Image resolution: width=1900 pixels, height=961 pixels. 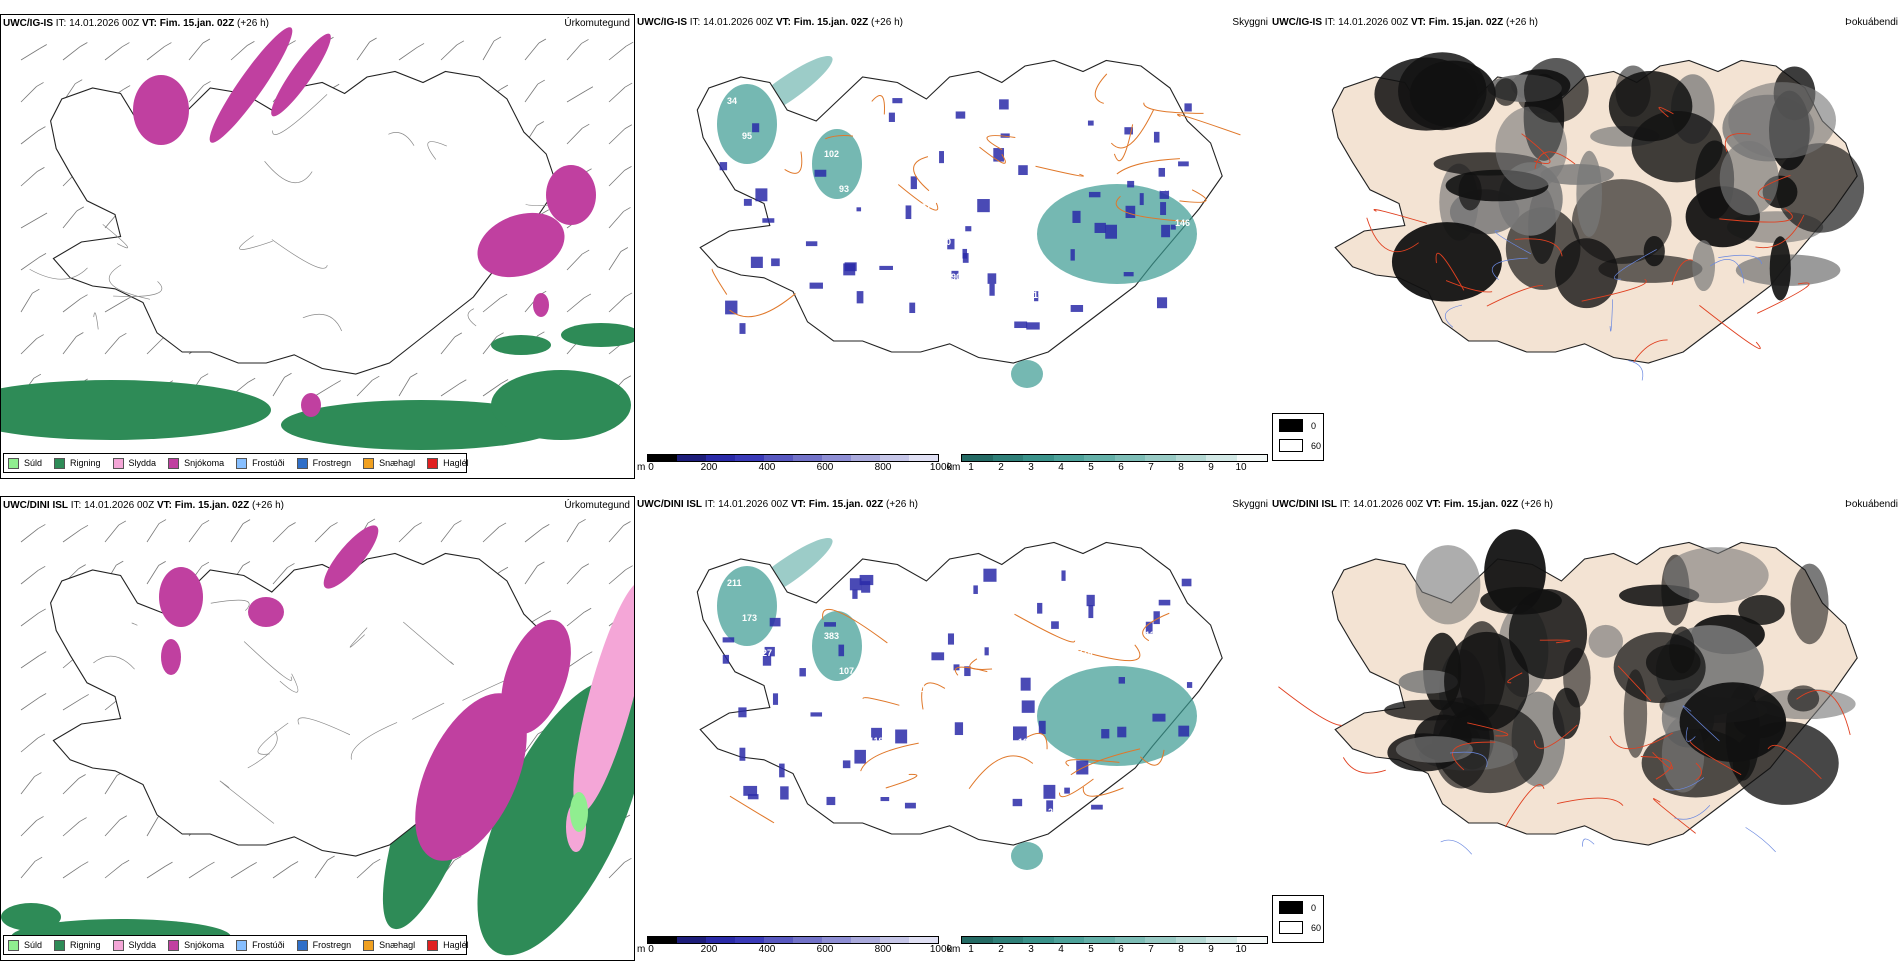 What do you see at coordinates (1181, 467) in the screenshot?
I see `visibility-tick: 8` at bounding box center [1181, 467].